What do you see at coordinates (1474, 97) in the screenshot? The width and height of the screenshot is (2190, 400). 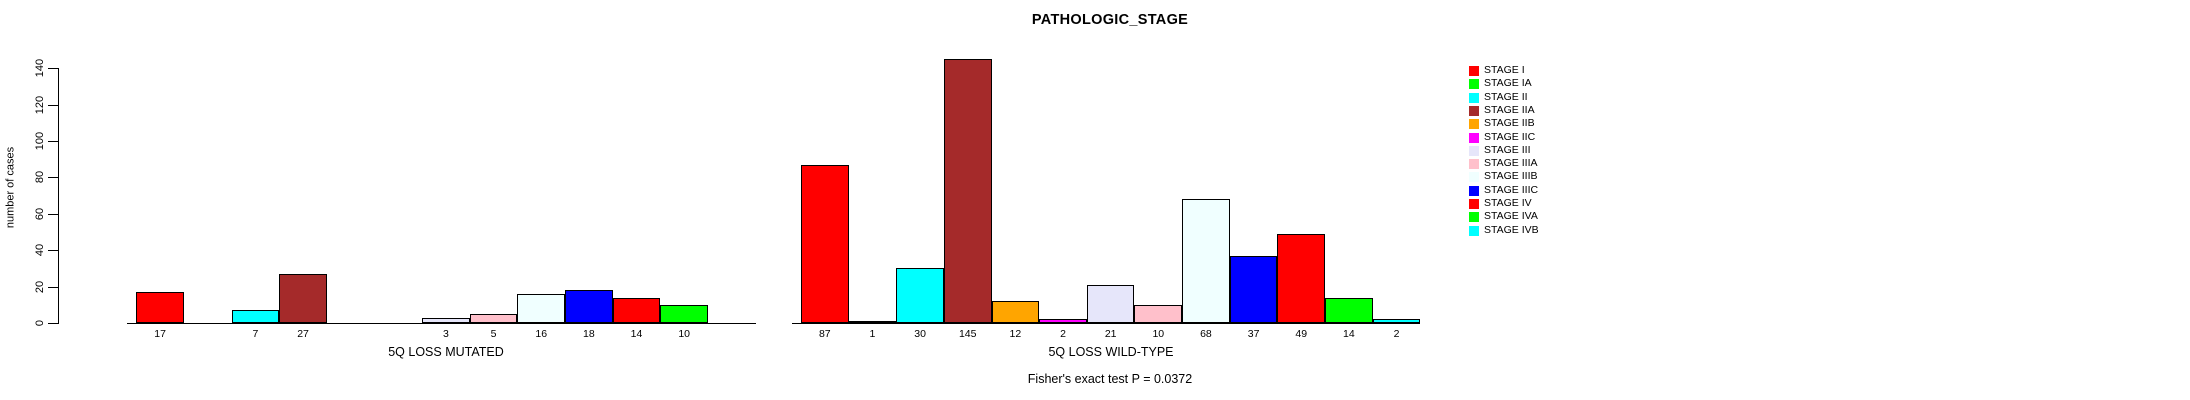 I see `legend-swatch-stage-ii` at bounding box center [1474, 97].